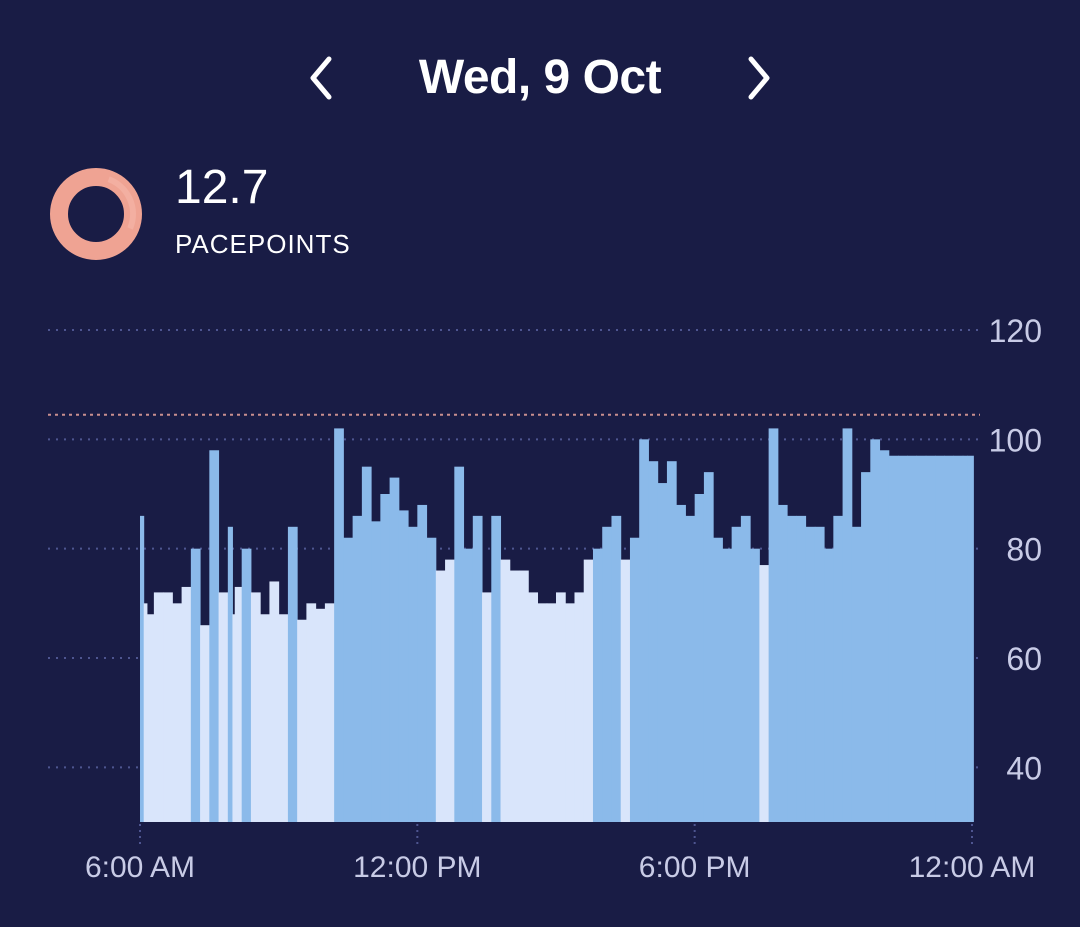 This screenshot has width=1080, height=927. What do you see at coordinates (972, 867) in the screenshot?
I see `x-tick-label: 12:00 AM` at bounding box center [972, 867].